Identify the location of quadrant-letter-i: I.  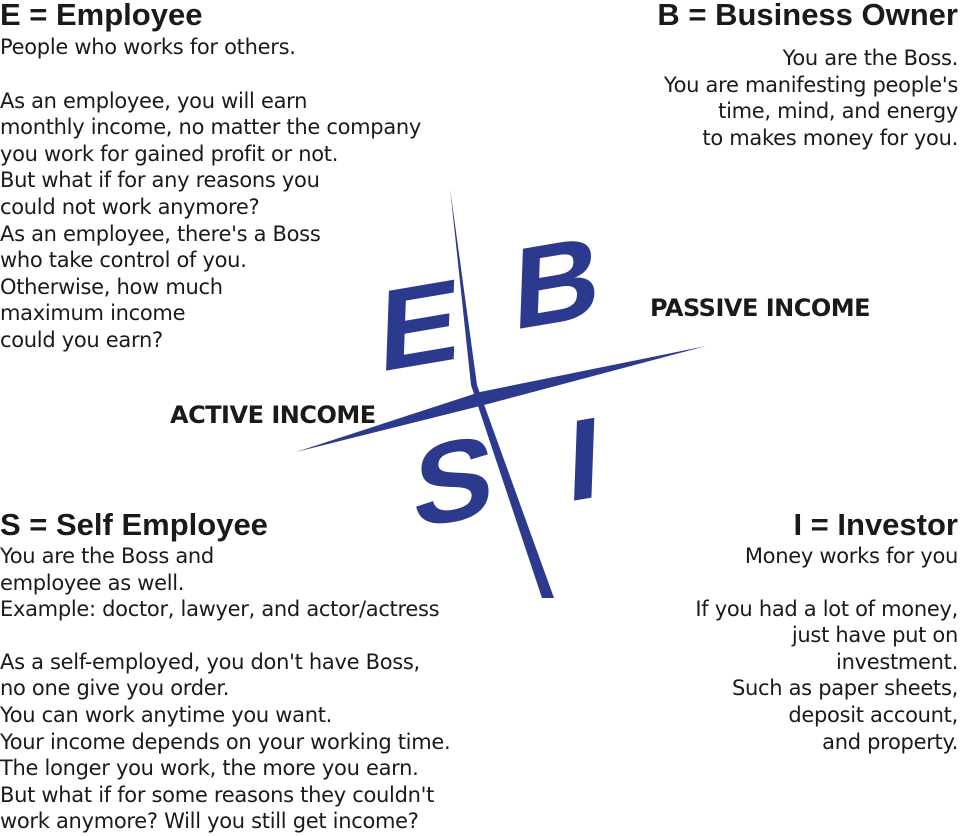
(584, 459).